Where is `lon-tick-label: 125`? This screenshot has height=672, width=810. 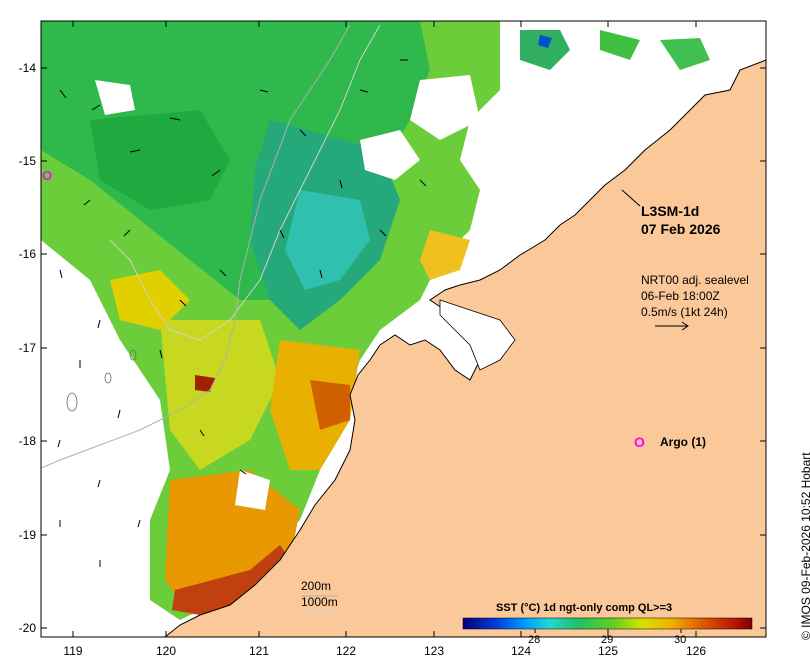
lon-tick-label: 125 is located at coordinates (608, 651).